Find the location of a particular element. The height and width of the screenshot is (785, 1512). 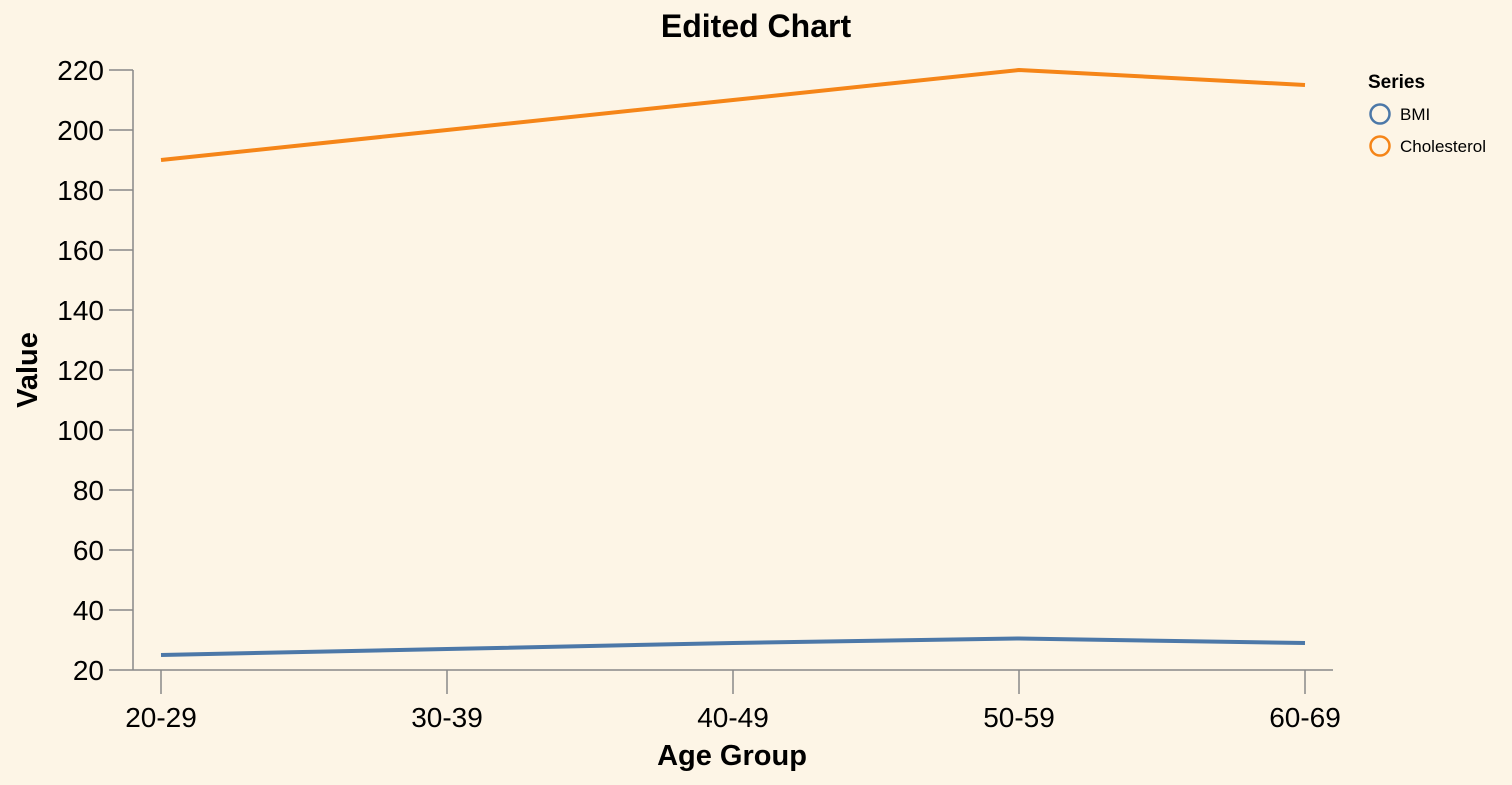

legend-label: Cholesterol is located at coordinates (1443, 146).